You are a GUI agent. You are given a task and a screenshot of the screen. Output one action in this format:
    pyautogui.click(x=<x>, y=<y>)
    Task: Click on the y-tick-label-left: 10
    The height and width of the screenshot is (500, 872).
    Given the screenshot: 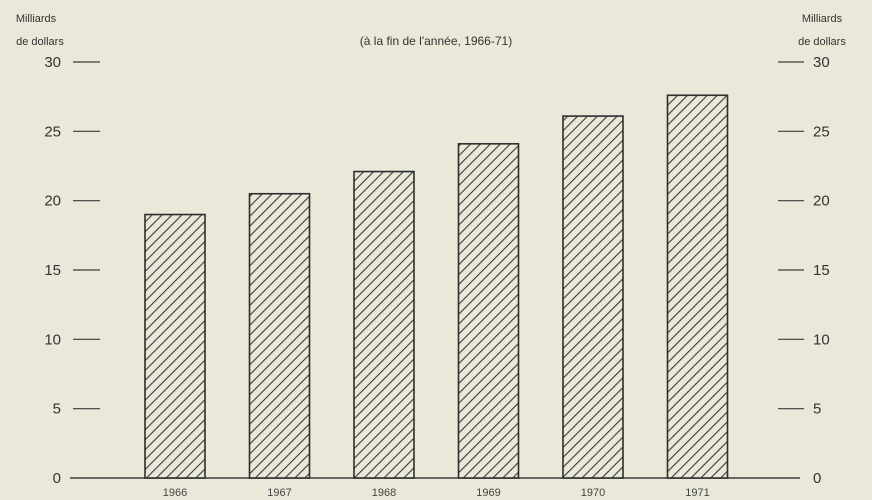 What is the action you would take?
    pyautogui.click(x=52, y=339)
    